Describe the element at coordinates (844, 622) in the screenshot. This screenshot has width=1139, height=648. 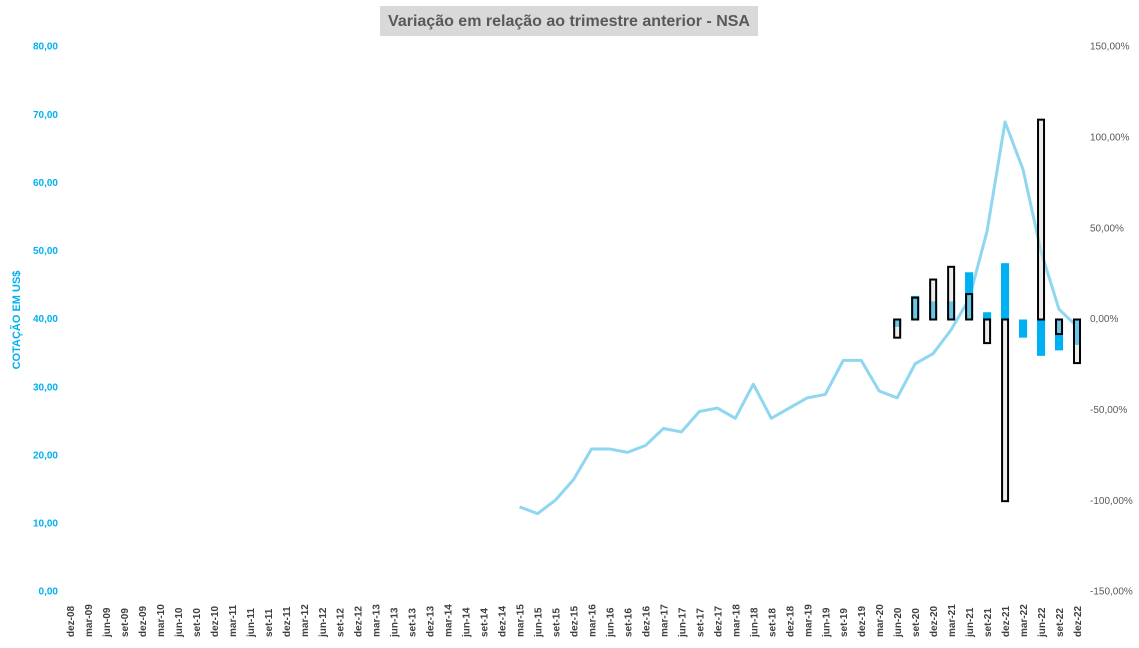
I see `x-tick-label: set-19` at that location.